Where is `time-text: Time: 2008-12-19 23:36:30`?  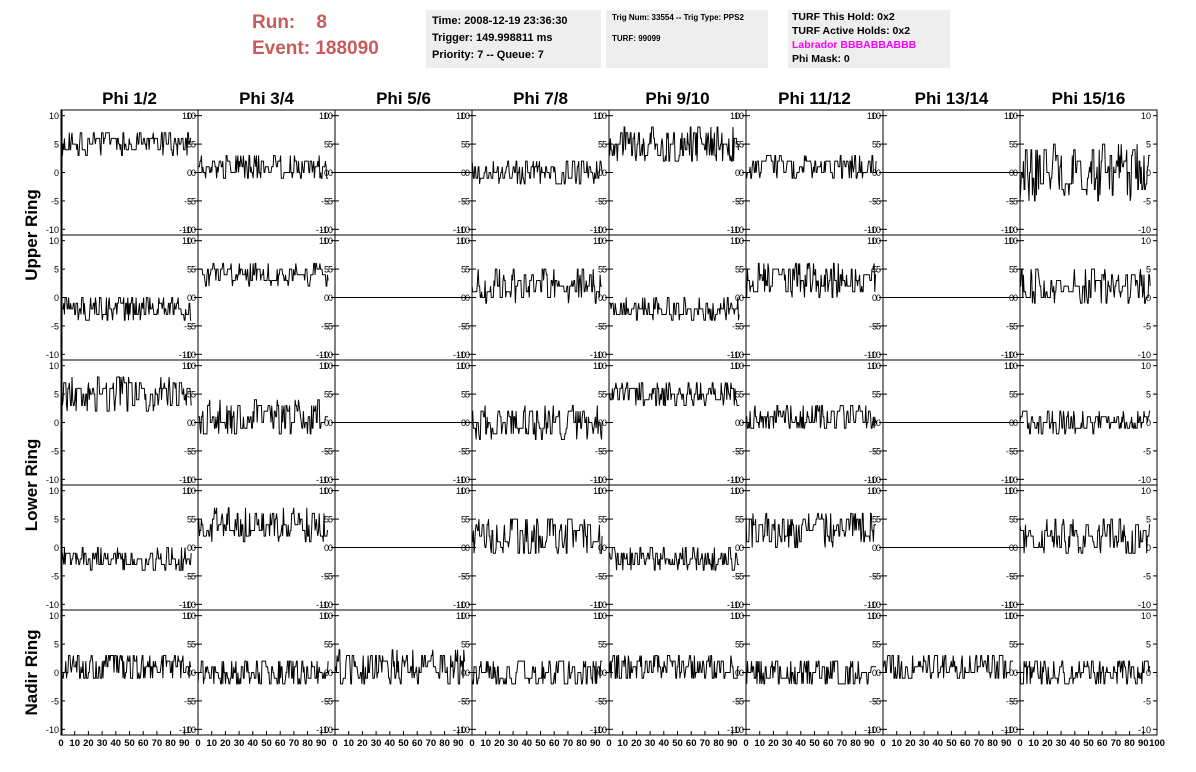
time-text: Time: 2008-12-19 23:36:30 is located at coordinates (500, 21).